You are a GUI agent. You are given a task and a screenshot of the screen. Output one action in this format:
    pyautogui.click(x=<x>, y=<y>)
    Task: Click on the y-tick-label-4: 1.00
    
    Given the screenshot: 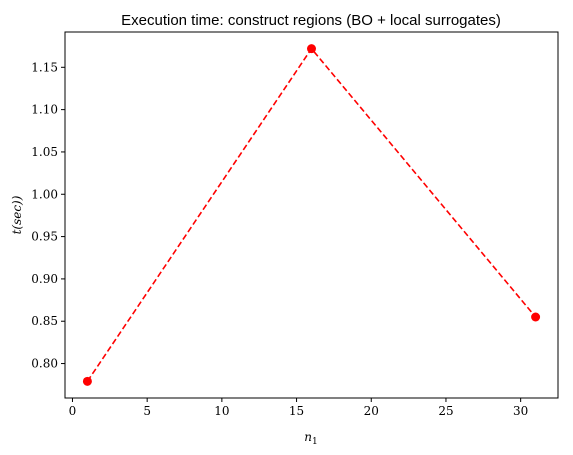 What is the action you would take?
    pyautogui.click(x=44, y=194)
    